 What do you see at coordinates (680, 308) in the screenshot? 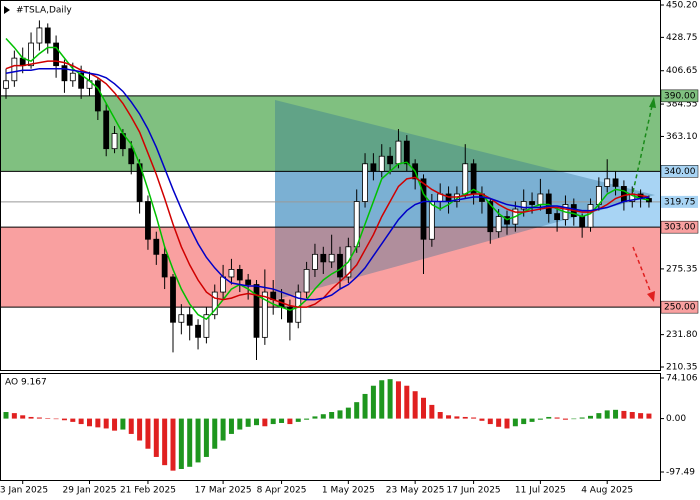
I see `level-label: 250.00` at bounding box center [680, 308].